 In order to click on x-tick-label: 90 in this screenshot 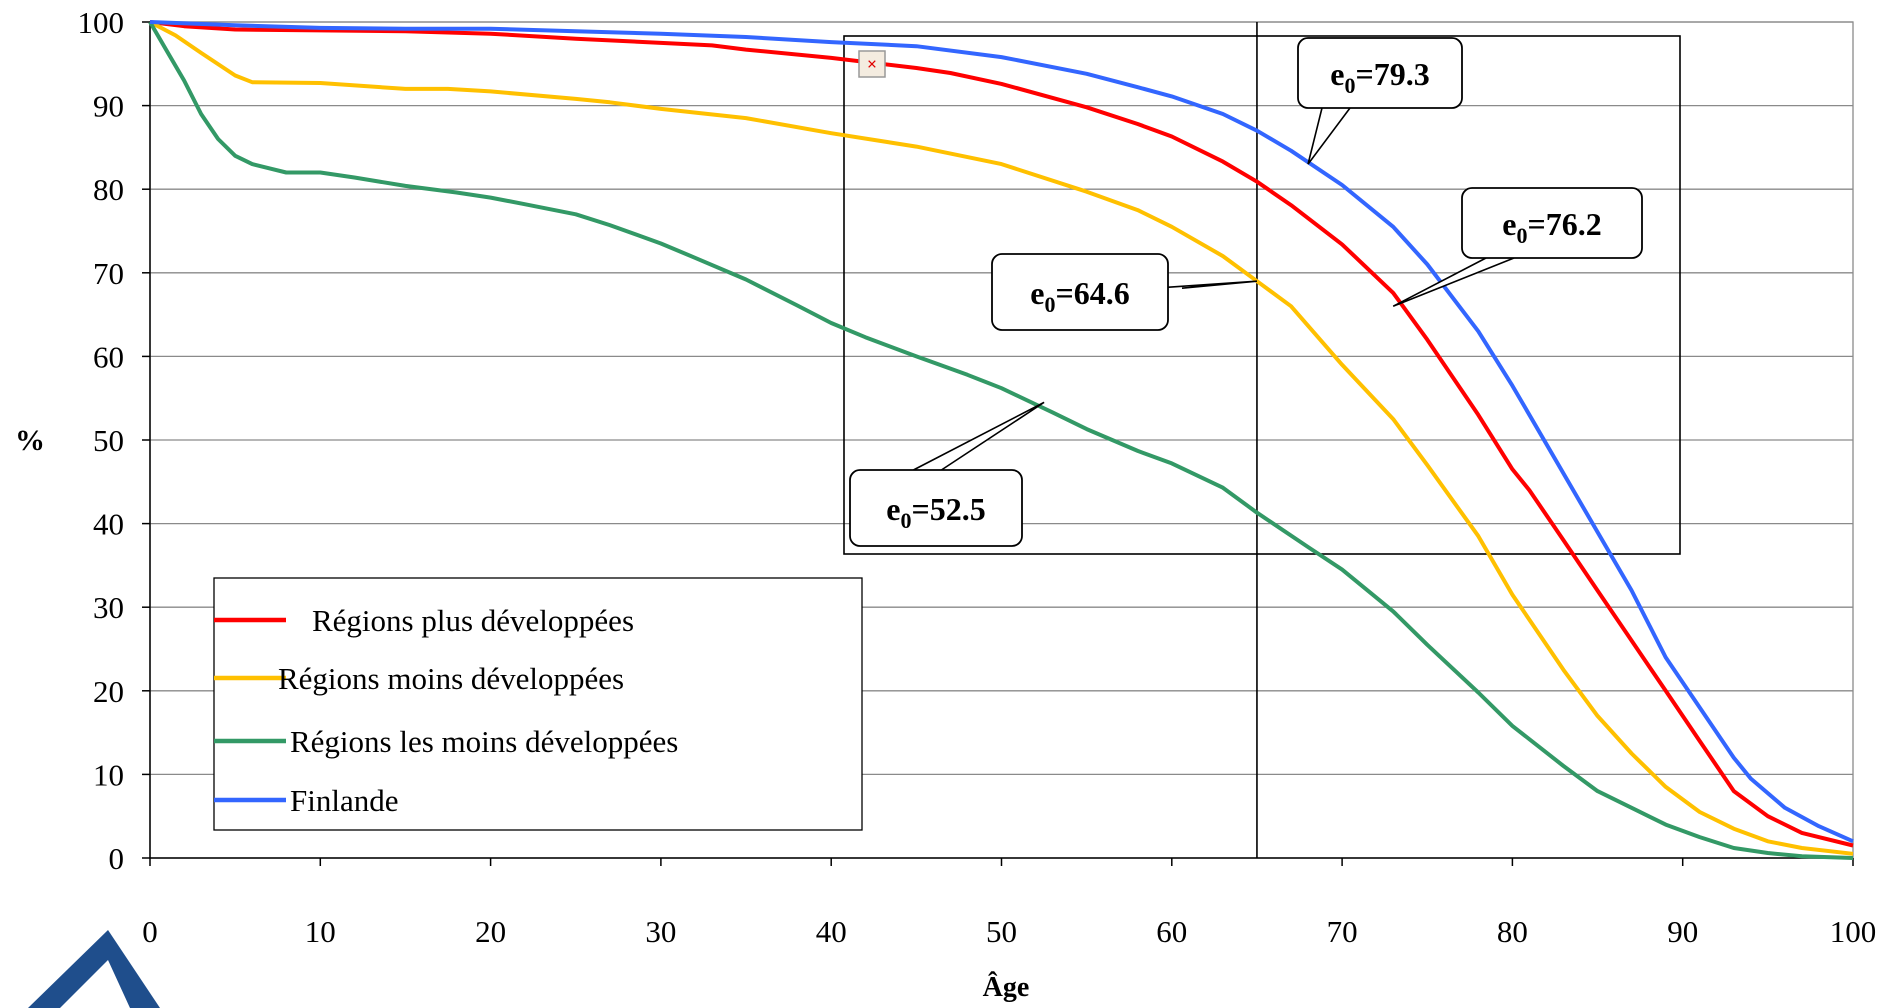, I will do `click(1682, 931)`.